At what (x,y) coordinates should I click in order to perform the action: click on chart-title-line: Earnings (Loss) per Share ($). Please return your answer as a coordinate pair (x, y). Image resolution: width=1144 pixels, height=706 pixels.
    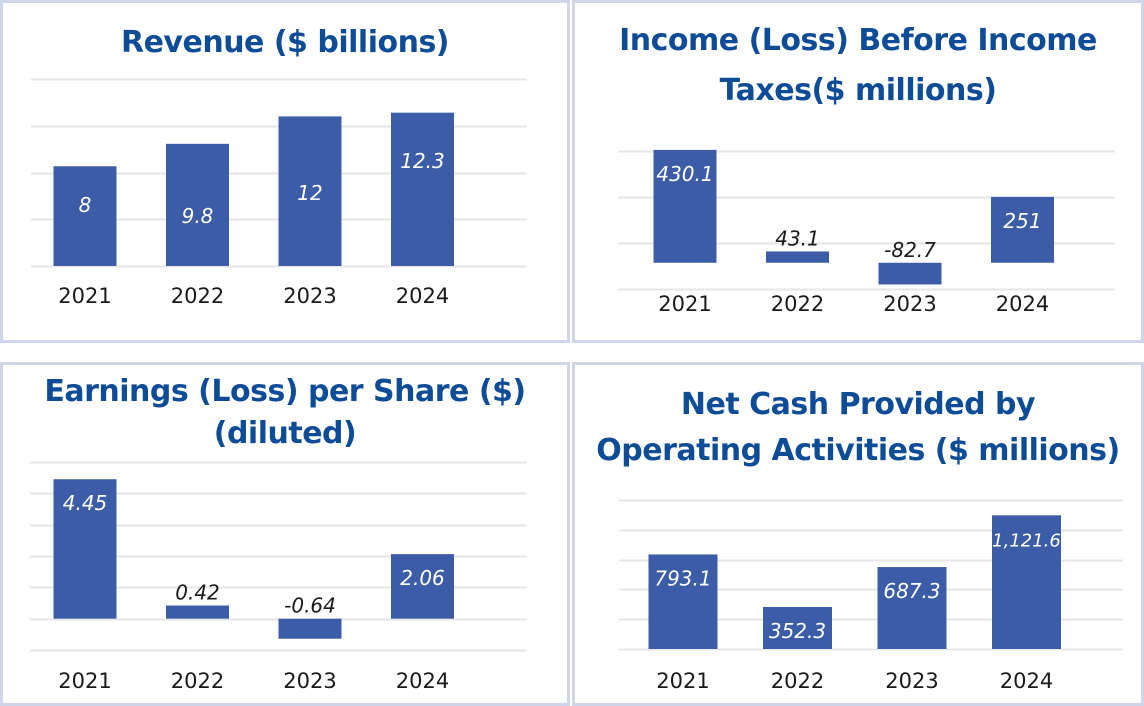
    Looking at the image, I should click on (285, 391).